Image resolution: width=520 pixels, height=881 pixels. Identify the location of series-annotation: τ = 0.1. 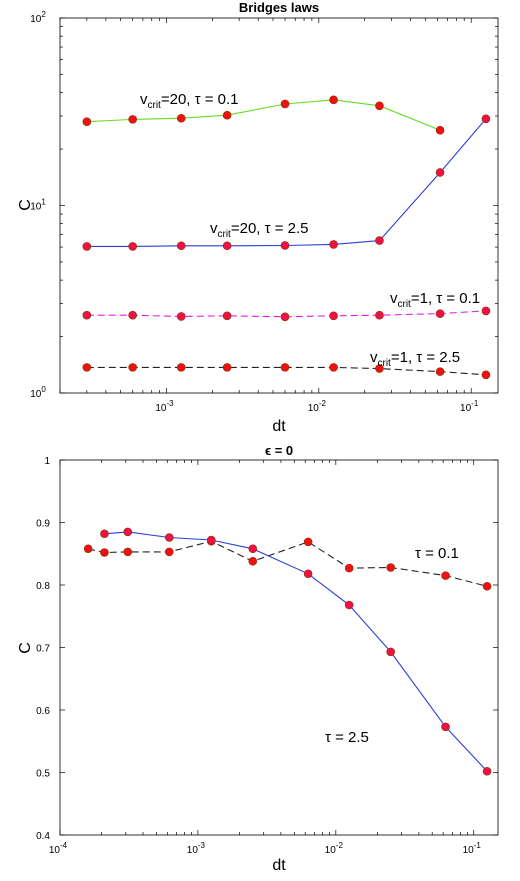
(437, 553).